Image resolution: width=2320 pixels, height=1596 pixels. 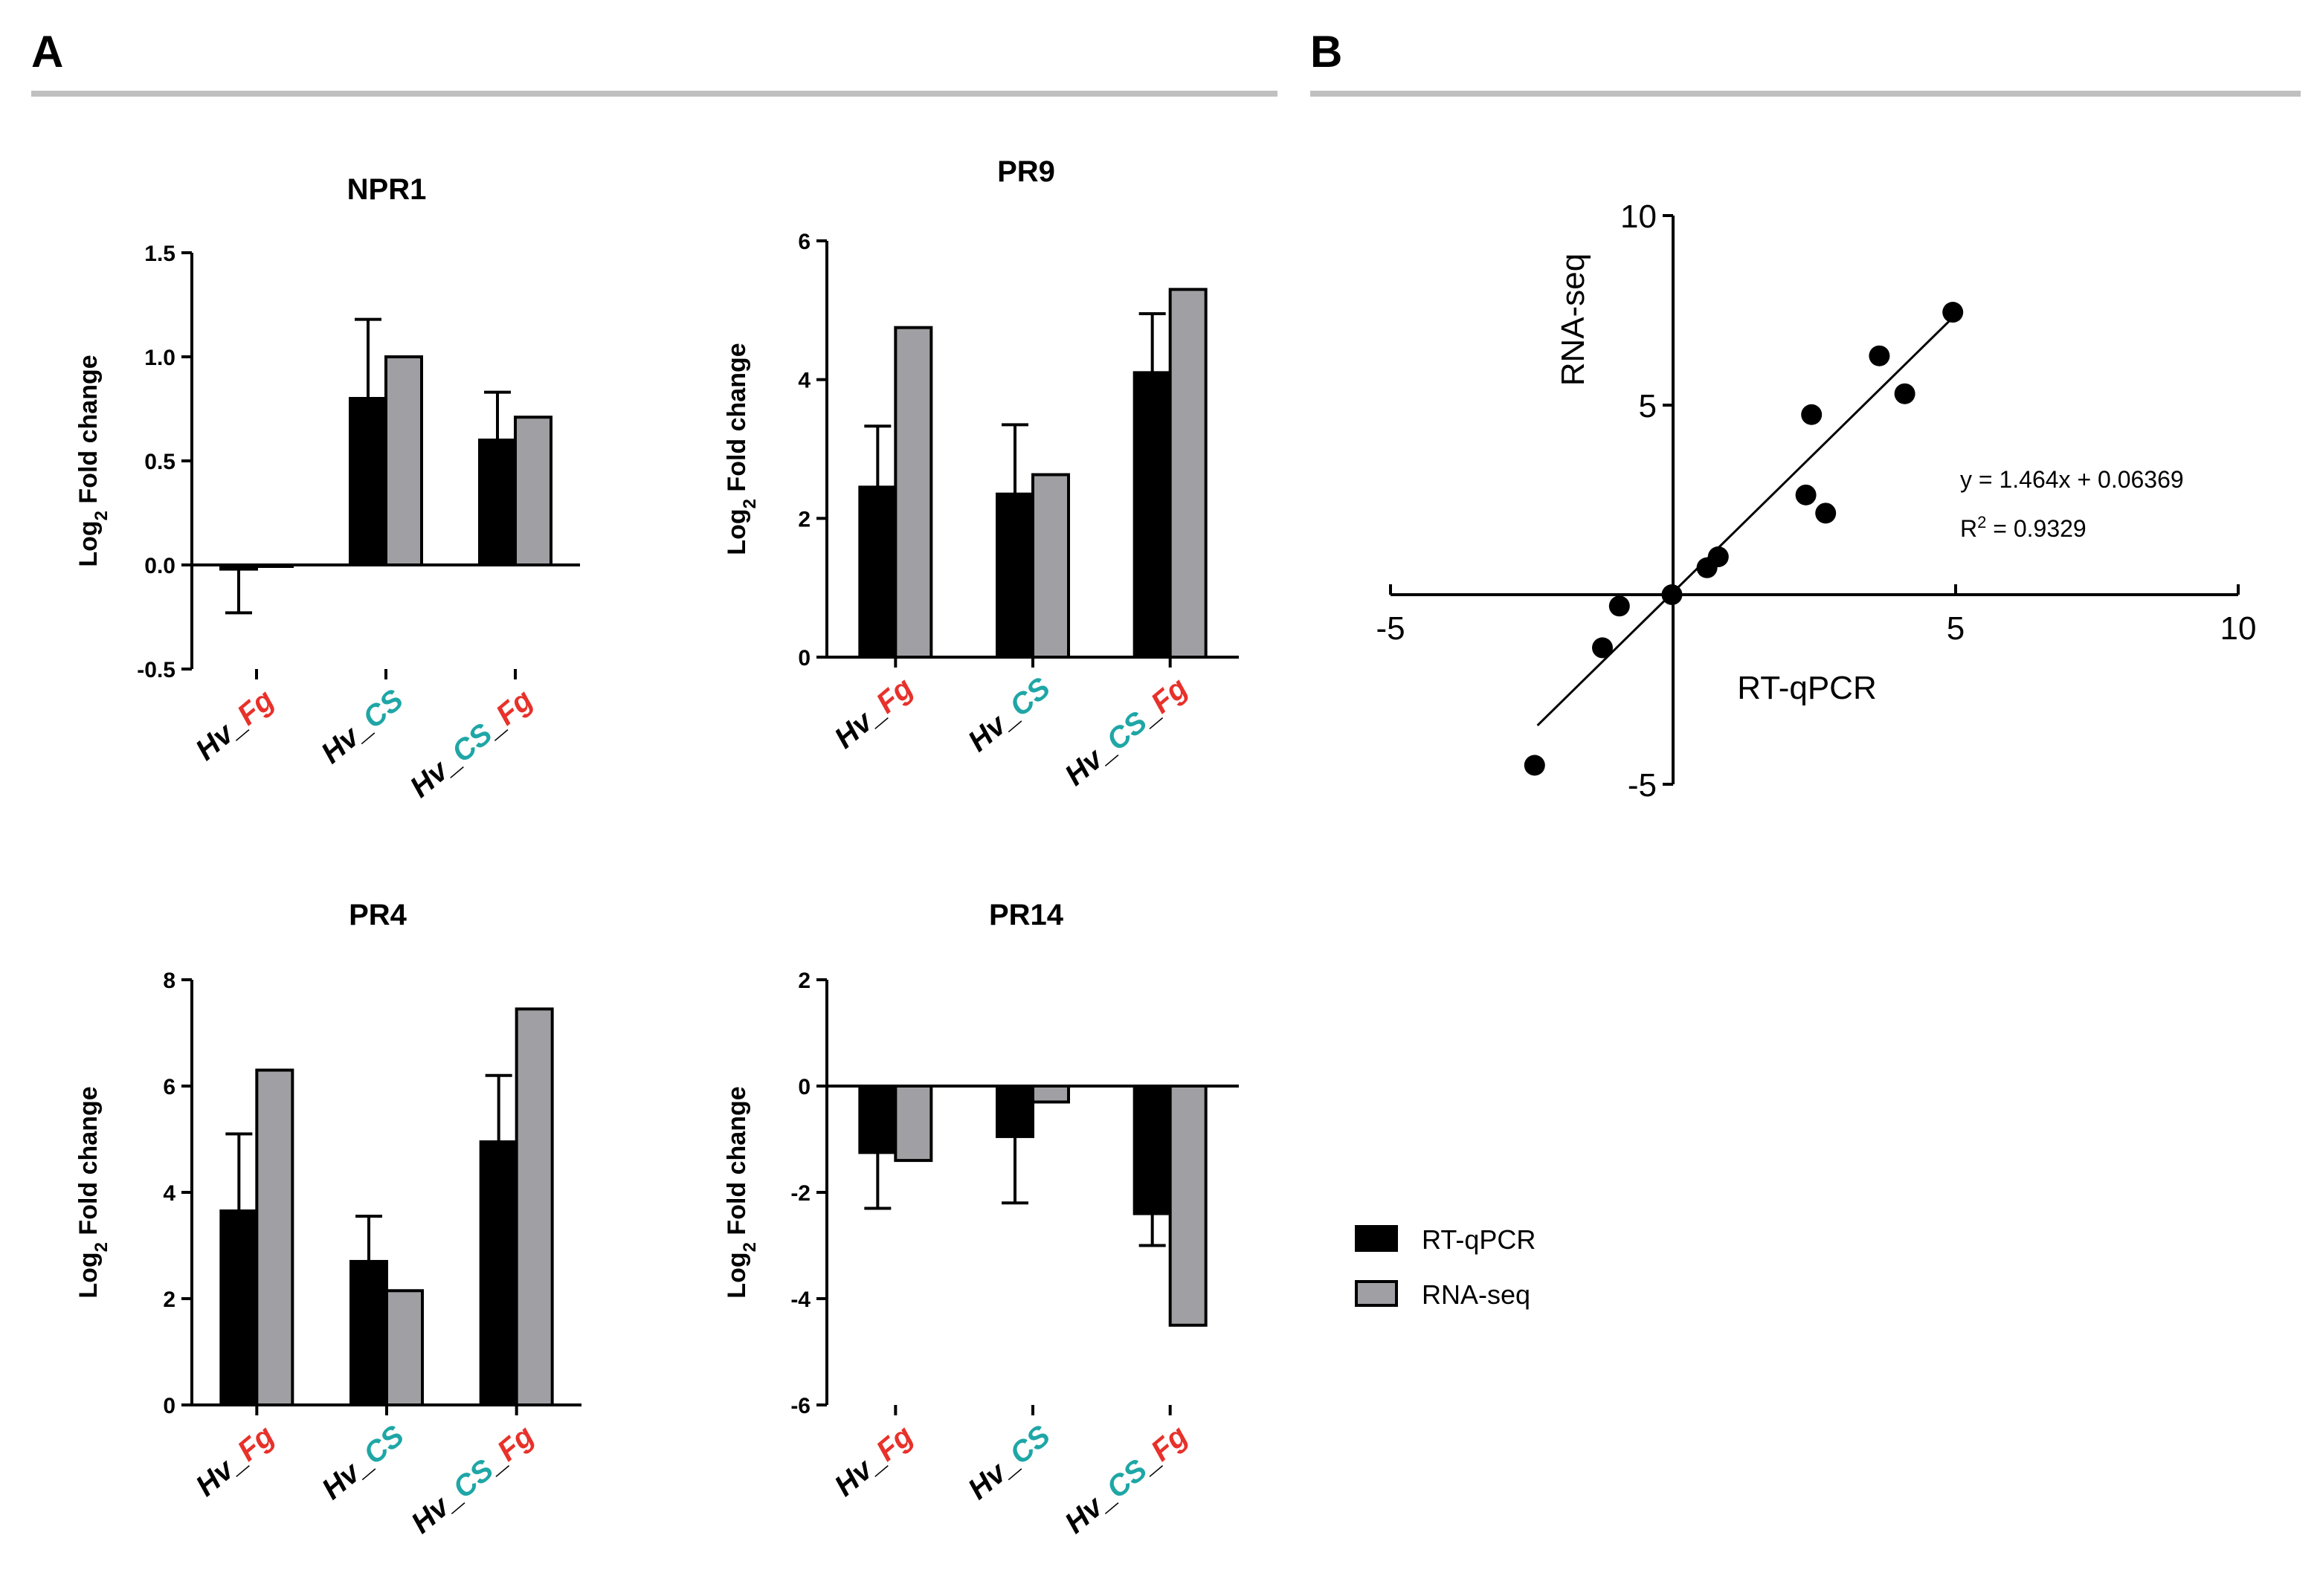 What do you see at coordinates (2024, 528) in the screenshot?
I see `r-squared: R2 = 0.9329` at bounding box center [2024, 528].